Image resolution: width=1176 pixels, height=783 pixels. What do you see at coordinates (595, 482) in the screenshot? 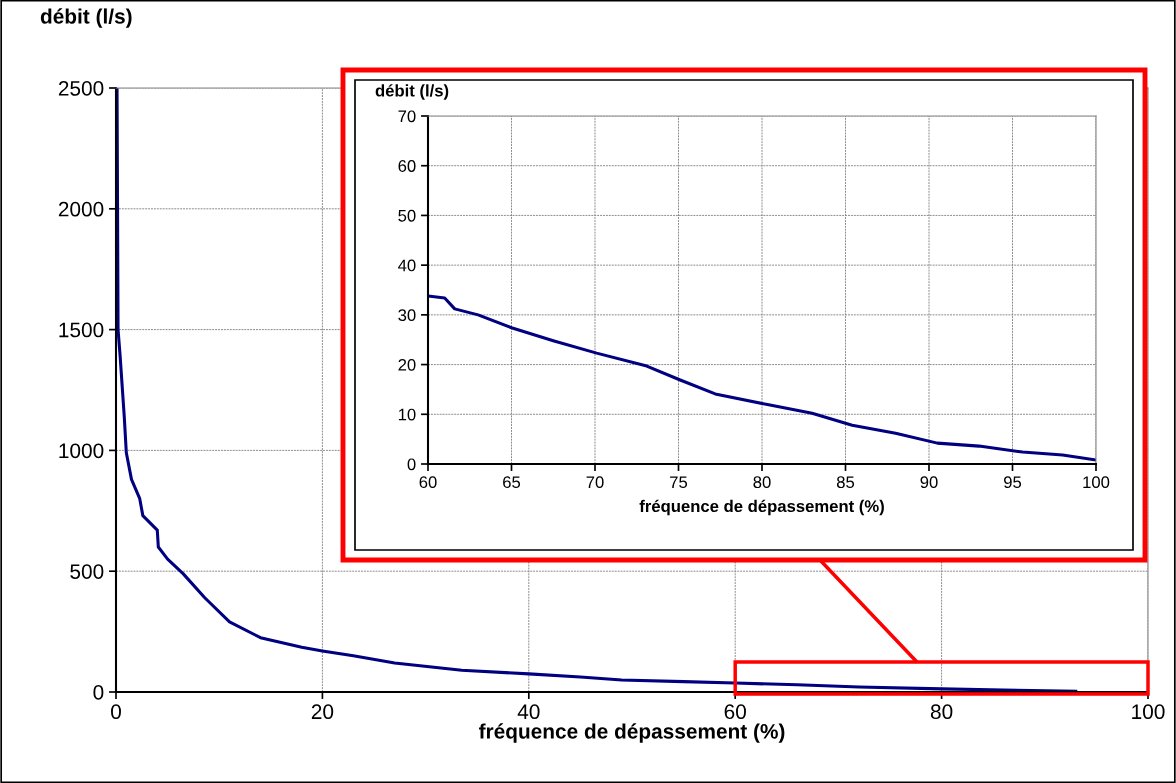
I see `x-tick-label: 70` at bounding box center [595, 482].